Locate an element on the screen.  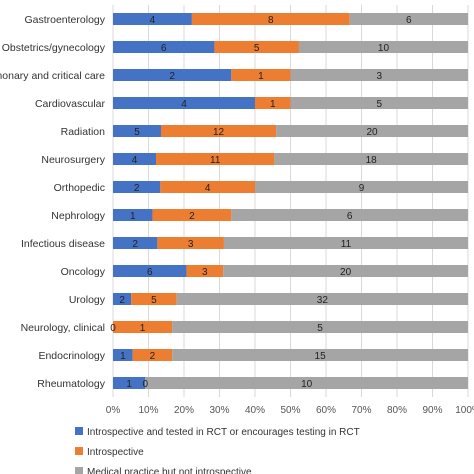
category-label-urology: Urology is located at coordinates (87, 300).